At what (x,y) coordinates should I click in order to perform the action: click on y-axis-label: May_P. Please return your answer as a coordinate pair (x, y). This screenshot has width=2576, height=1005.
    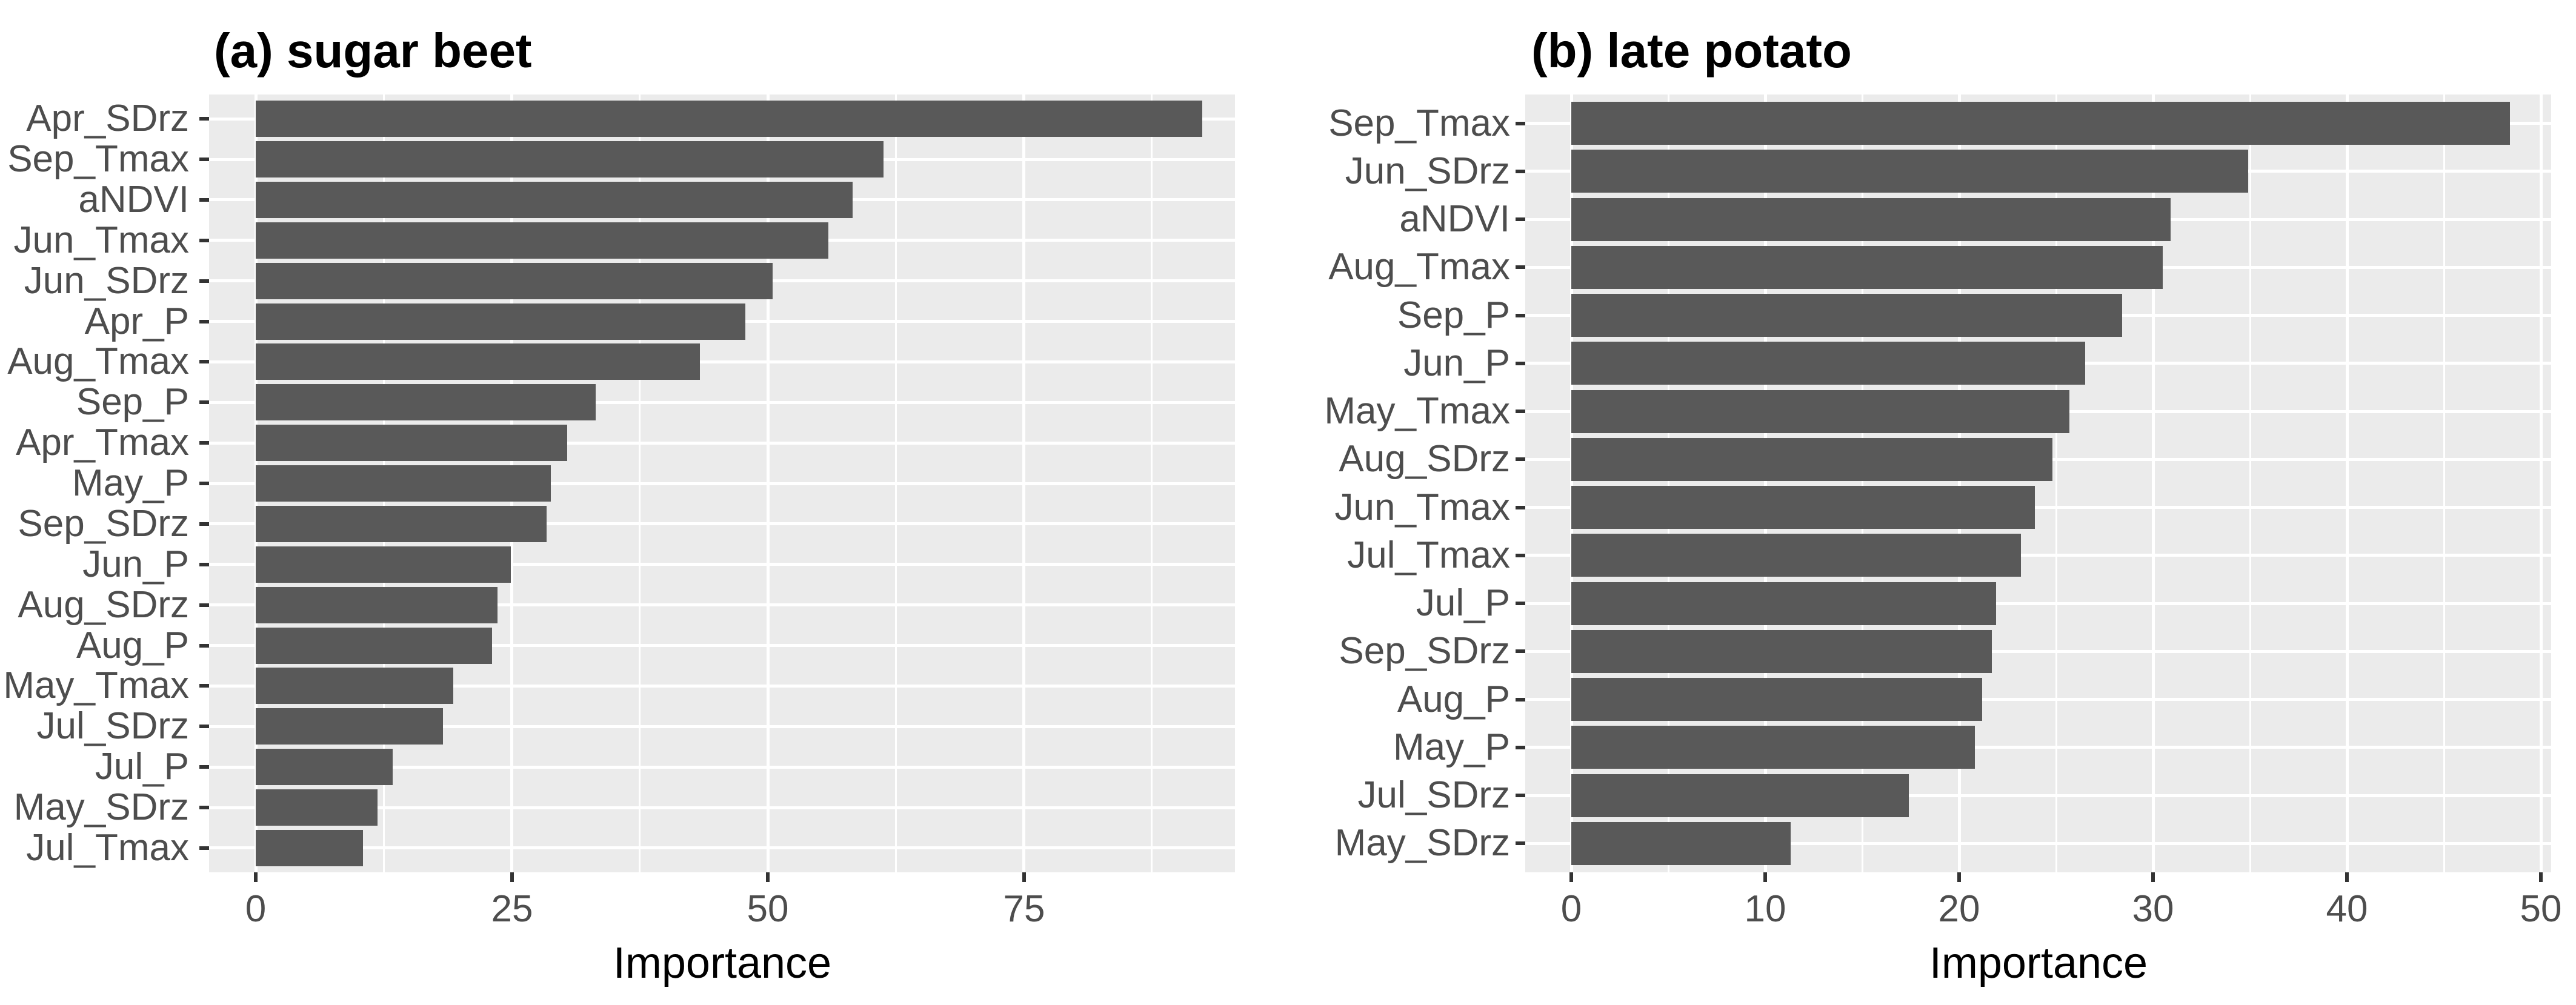
    Looking at the image, I should click on (130, 483).